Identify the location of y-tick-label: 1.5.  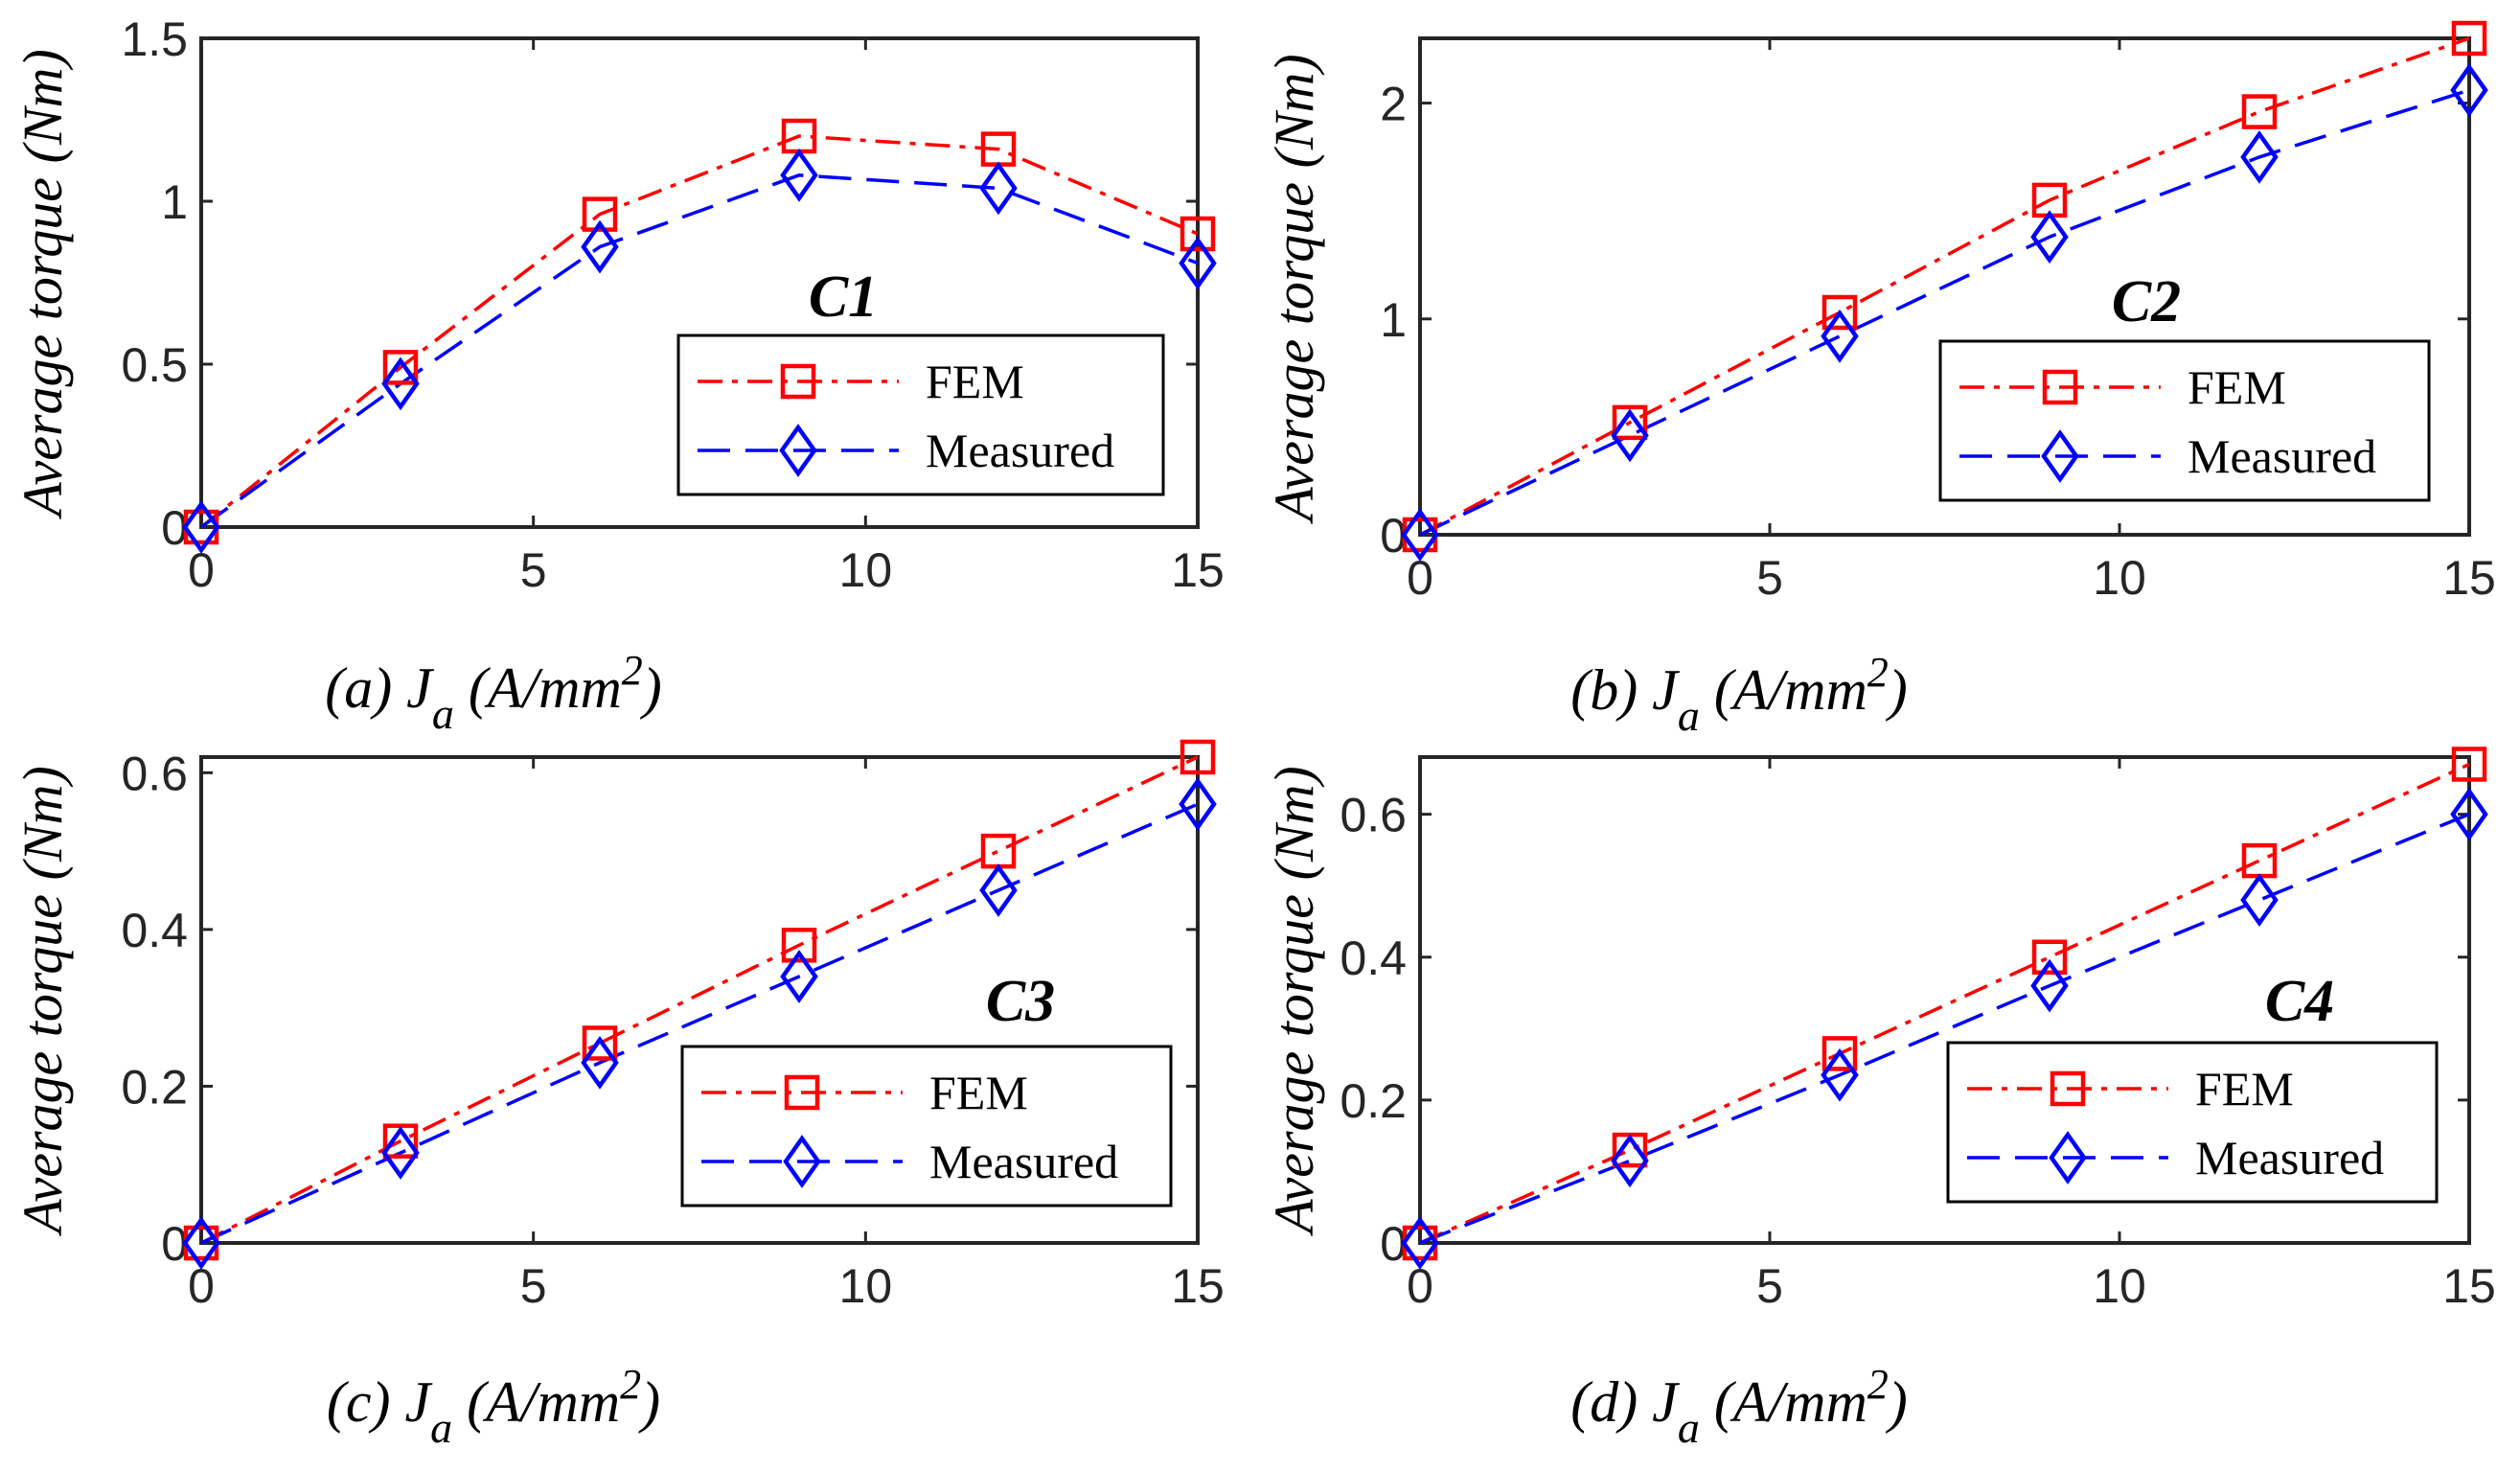
(154, 39).